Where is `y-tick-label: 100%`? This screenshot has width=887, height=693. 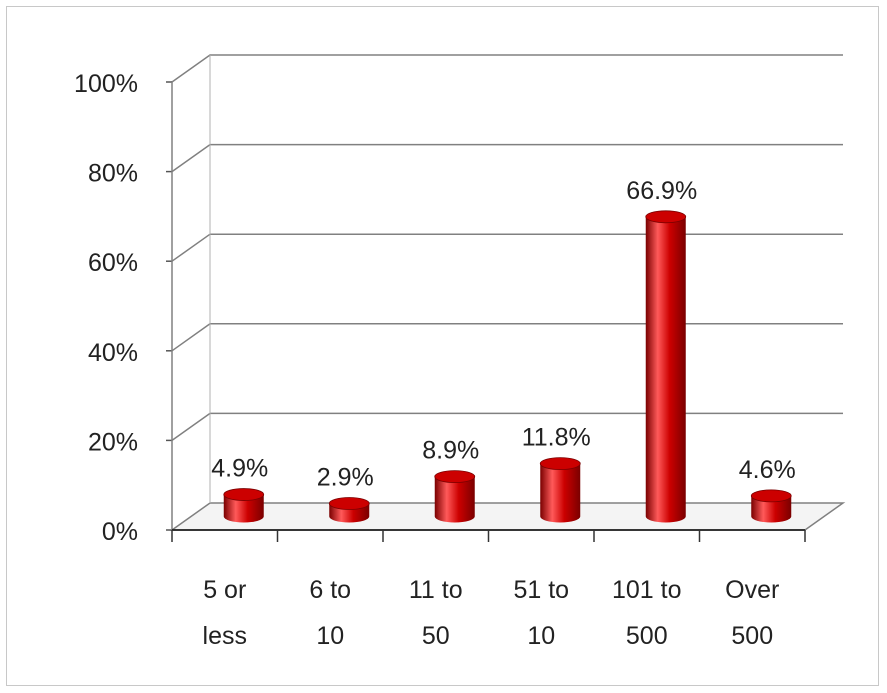 y-tick-label: 100% is located at coordinates (106, 84).